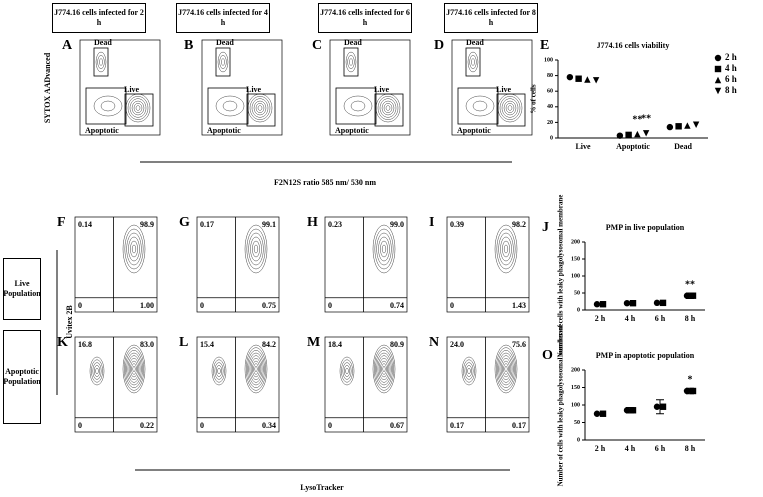 The image size is (763, 497). What do you see at coordinates (397, 224) in the screenshot?
I see `quadrant-value: 99.0` at bounding box center [397, 224].